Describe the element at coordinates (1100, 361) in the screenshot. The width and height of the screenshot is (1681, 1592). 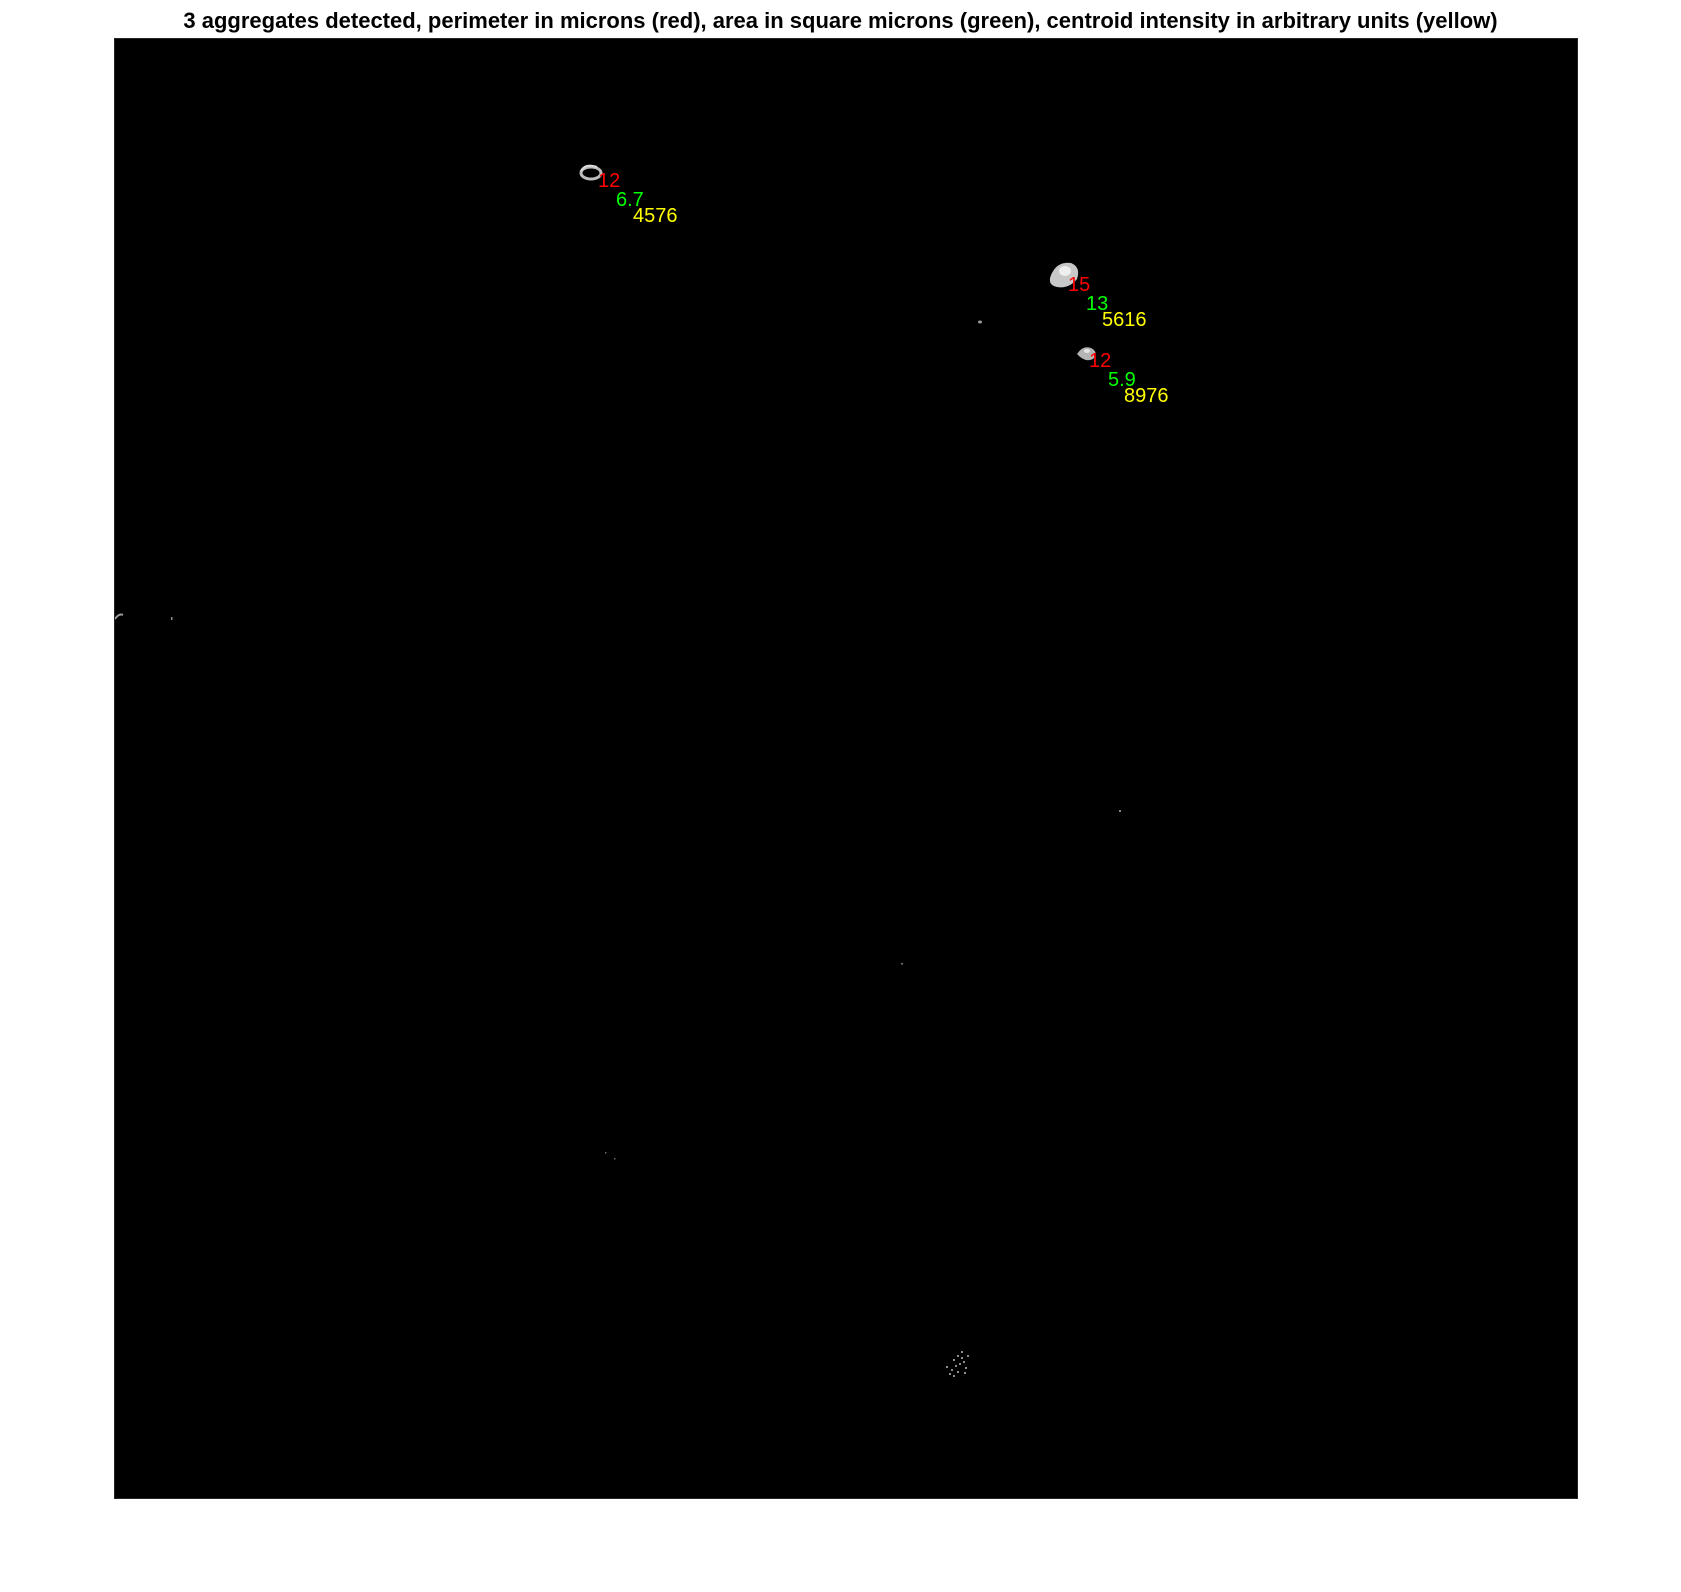
I see `aggregate-3-perimeter-label: 12` at that location.